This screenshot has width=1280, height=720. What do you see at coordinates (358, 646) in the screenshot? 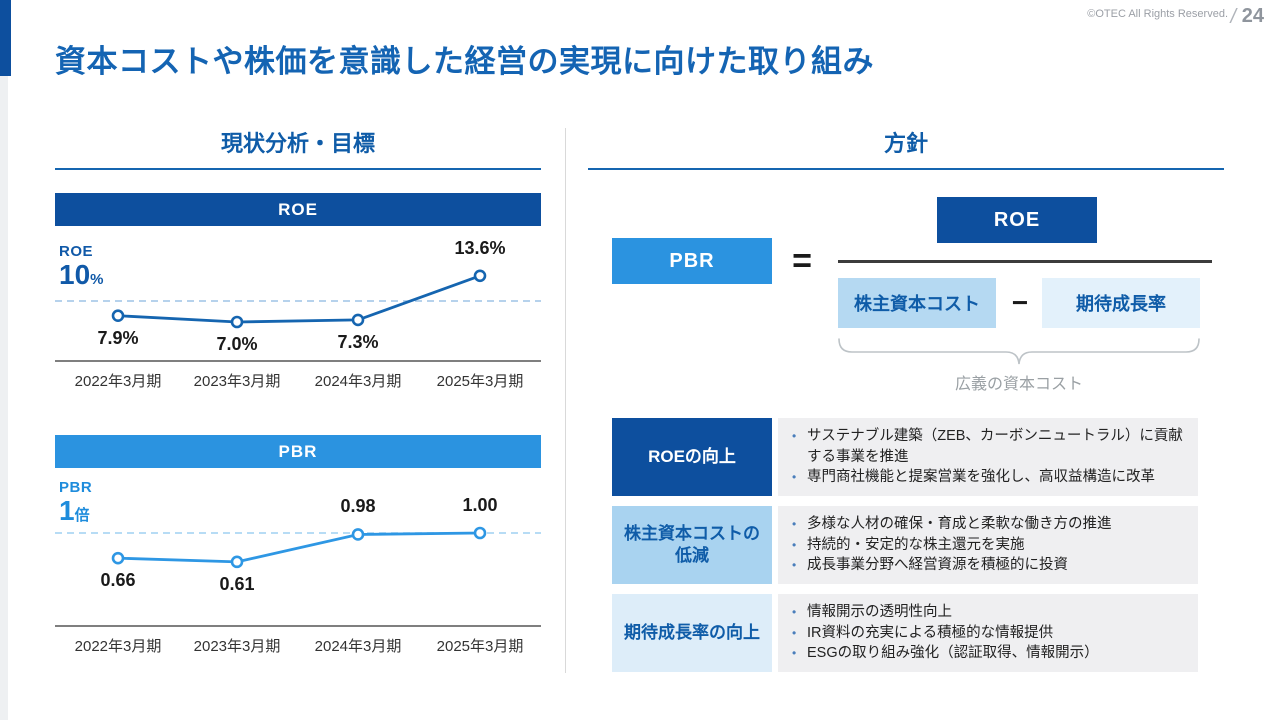
I see `pbr-x-tick-label: 2024年3月期` at bounding box center [358, 646].